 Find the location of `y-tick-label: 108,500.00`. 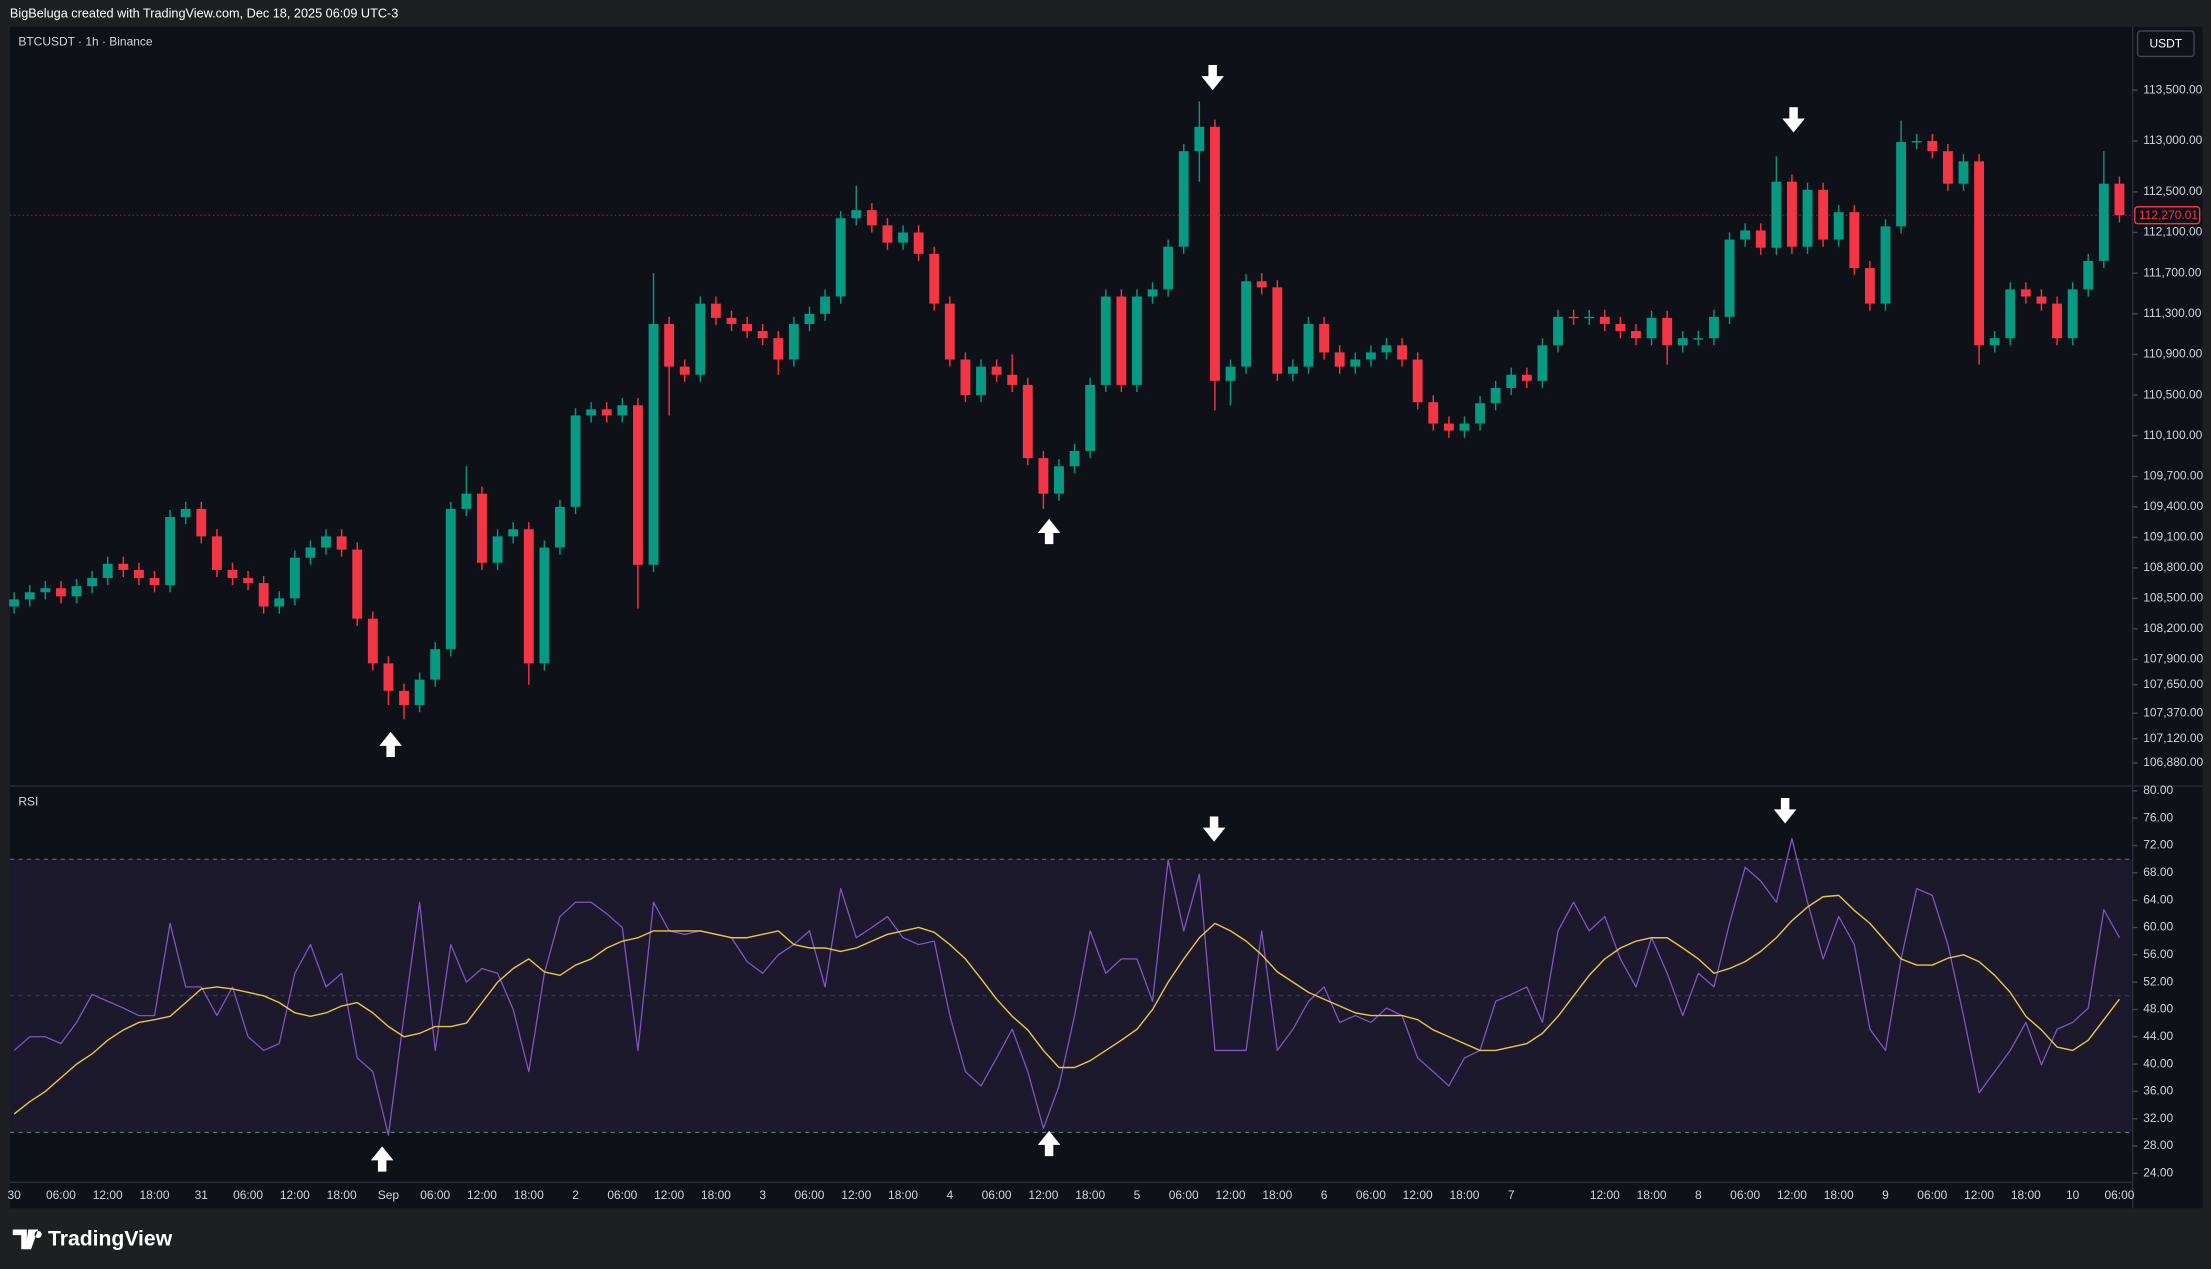

y-tick-label: 108,500.00 is located at coordinates (2173, 598).